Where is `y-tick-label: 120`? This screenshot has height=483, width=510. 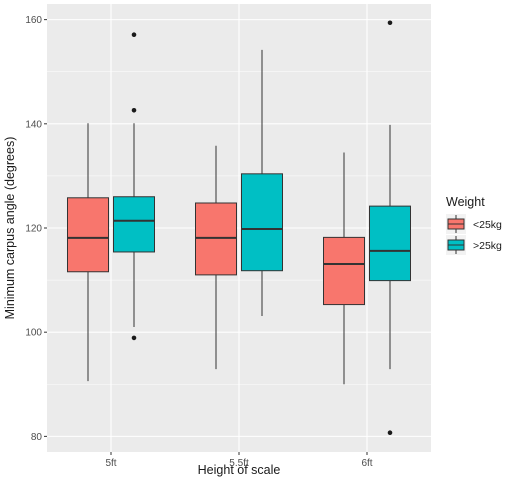 y-tick-label: 120 is located at coordinates (33, 229).